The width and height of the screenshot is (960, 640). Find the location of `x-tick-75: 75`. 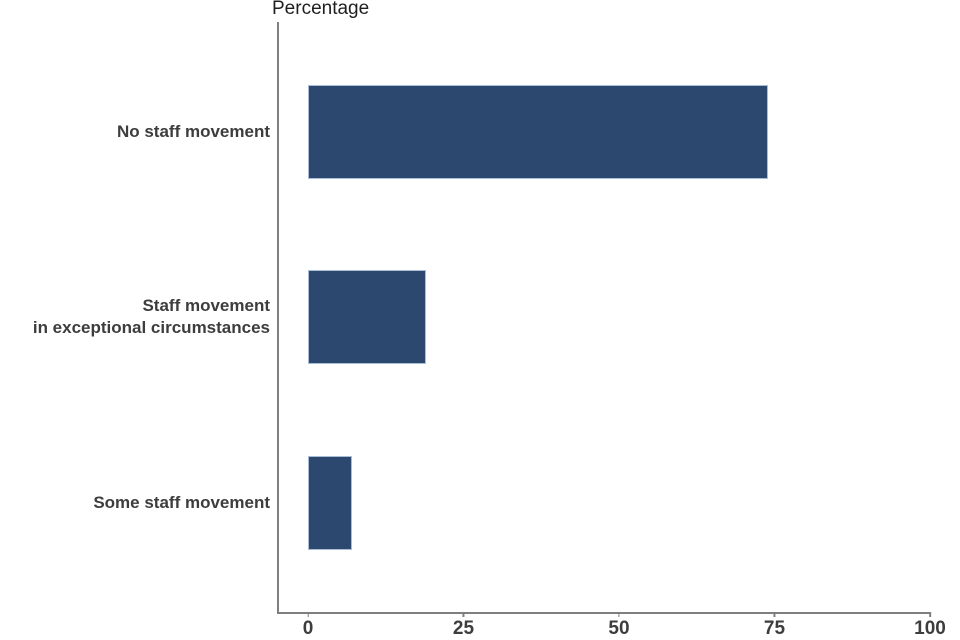

x-tick-75: 75 is located at coordinates (774, 626).